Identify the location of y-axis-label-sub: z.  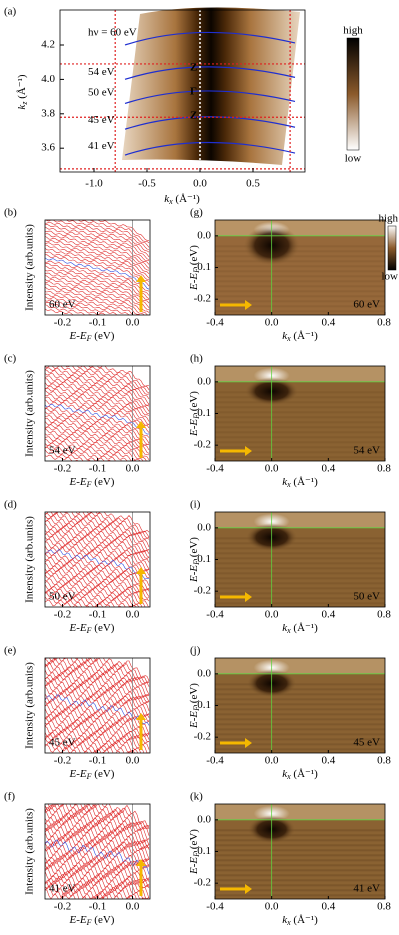
(24, 103).